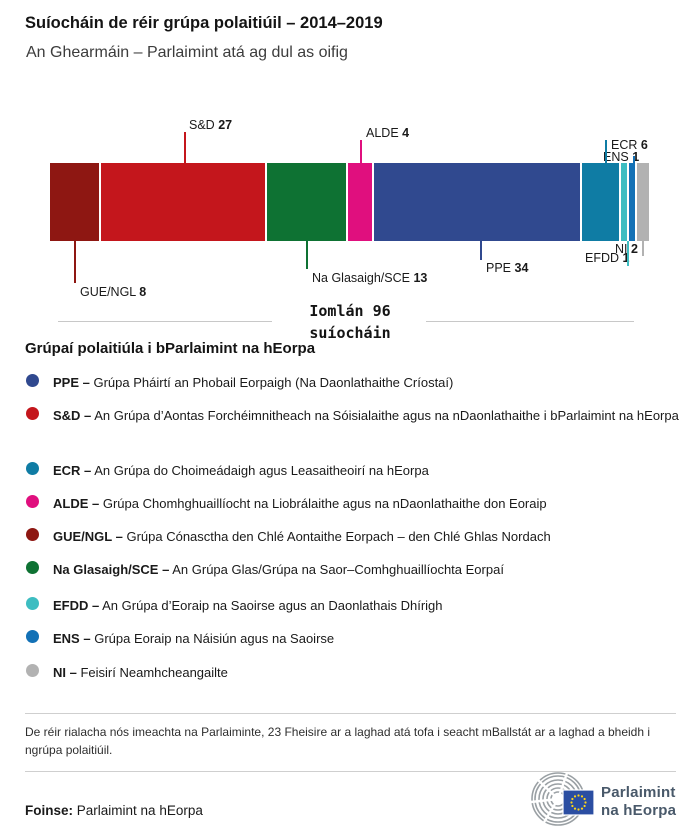  Describe the element at coordinates (634, 249) in the screenshot. I see `callout-ni-seats: 2` at that location.